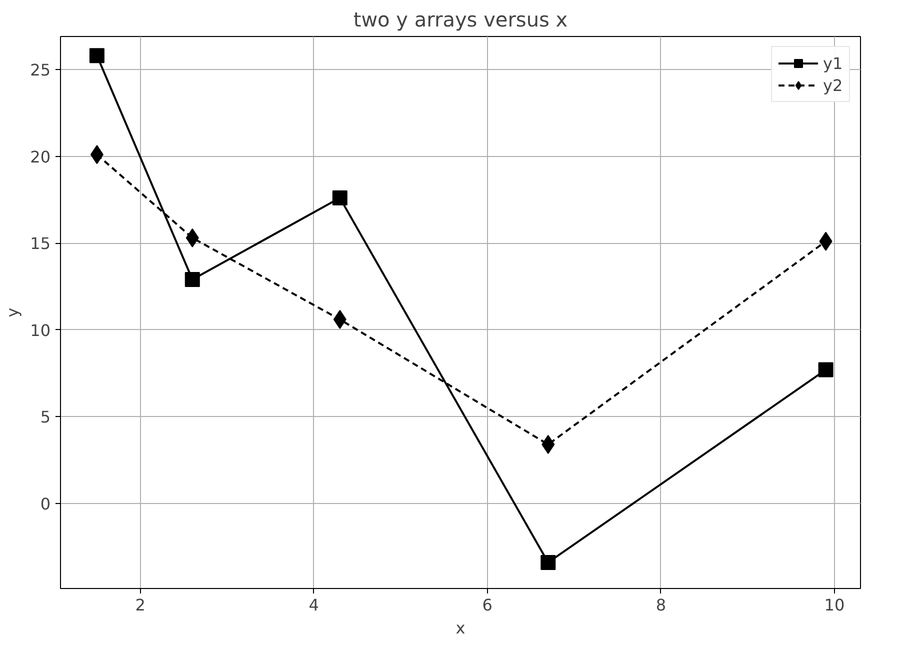 The image size is (904, 661). Describe the element at coordinates (833, 63) in the screenshot. I see `legend-label: y1` at that location.